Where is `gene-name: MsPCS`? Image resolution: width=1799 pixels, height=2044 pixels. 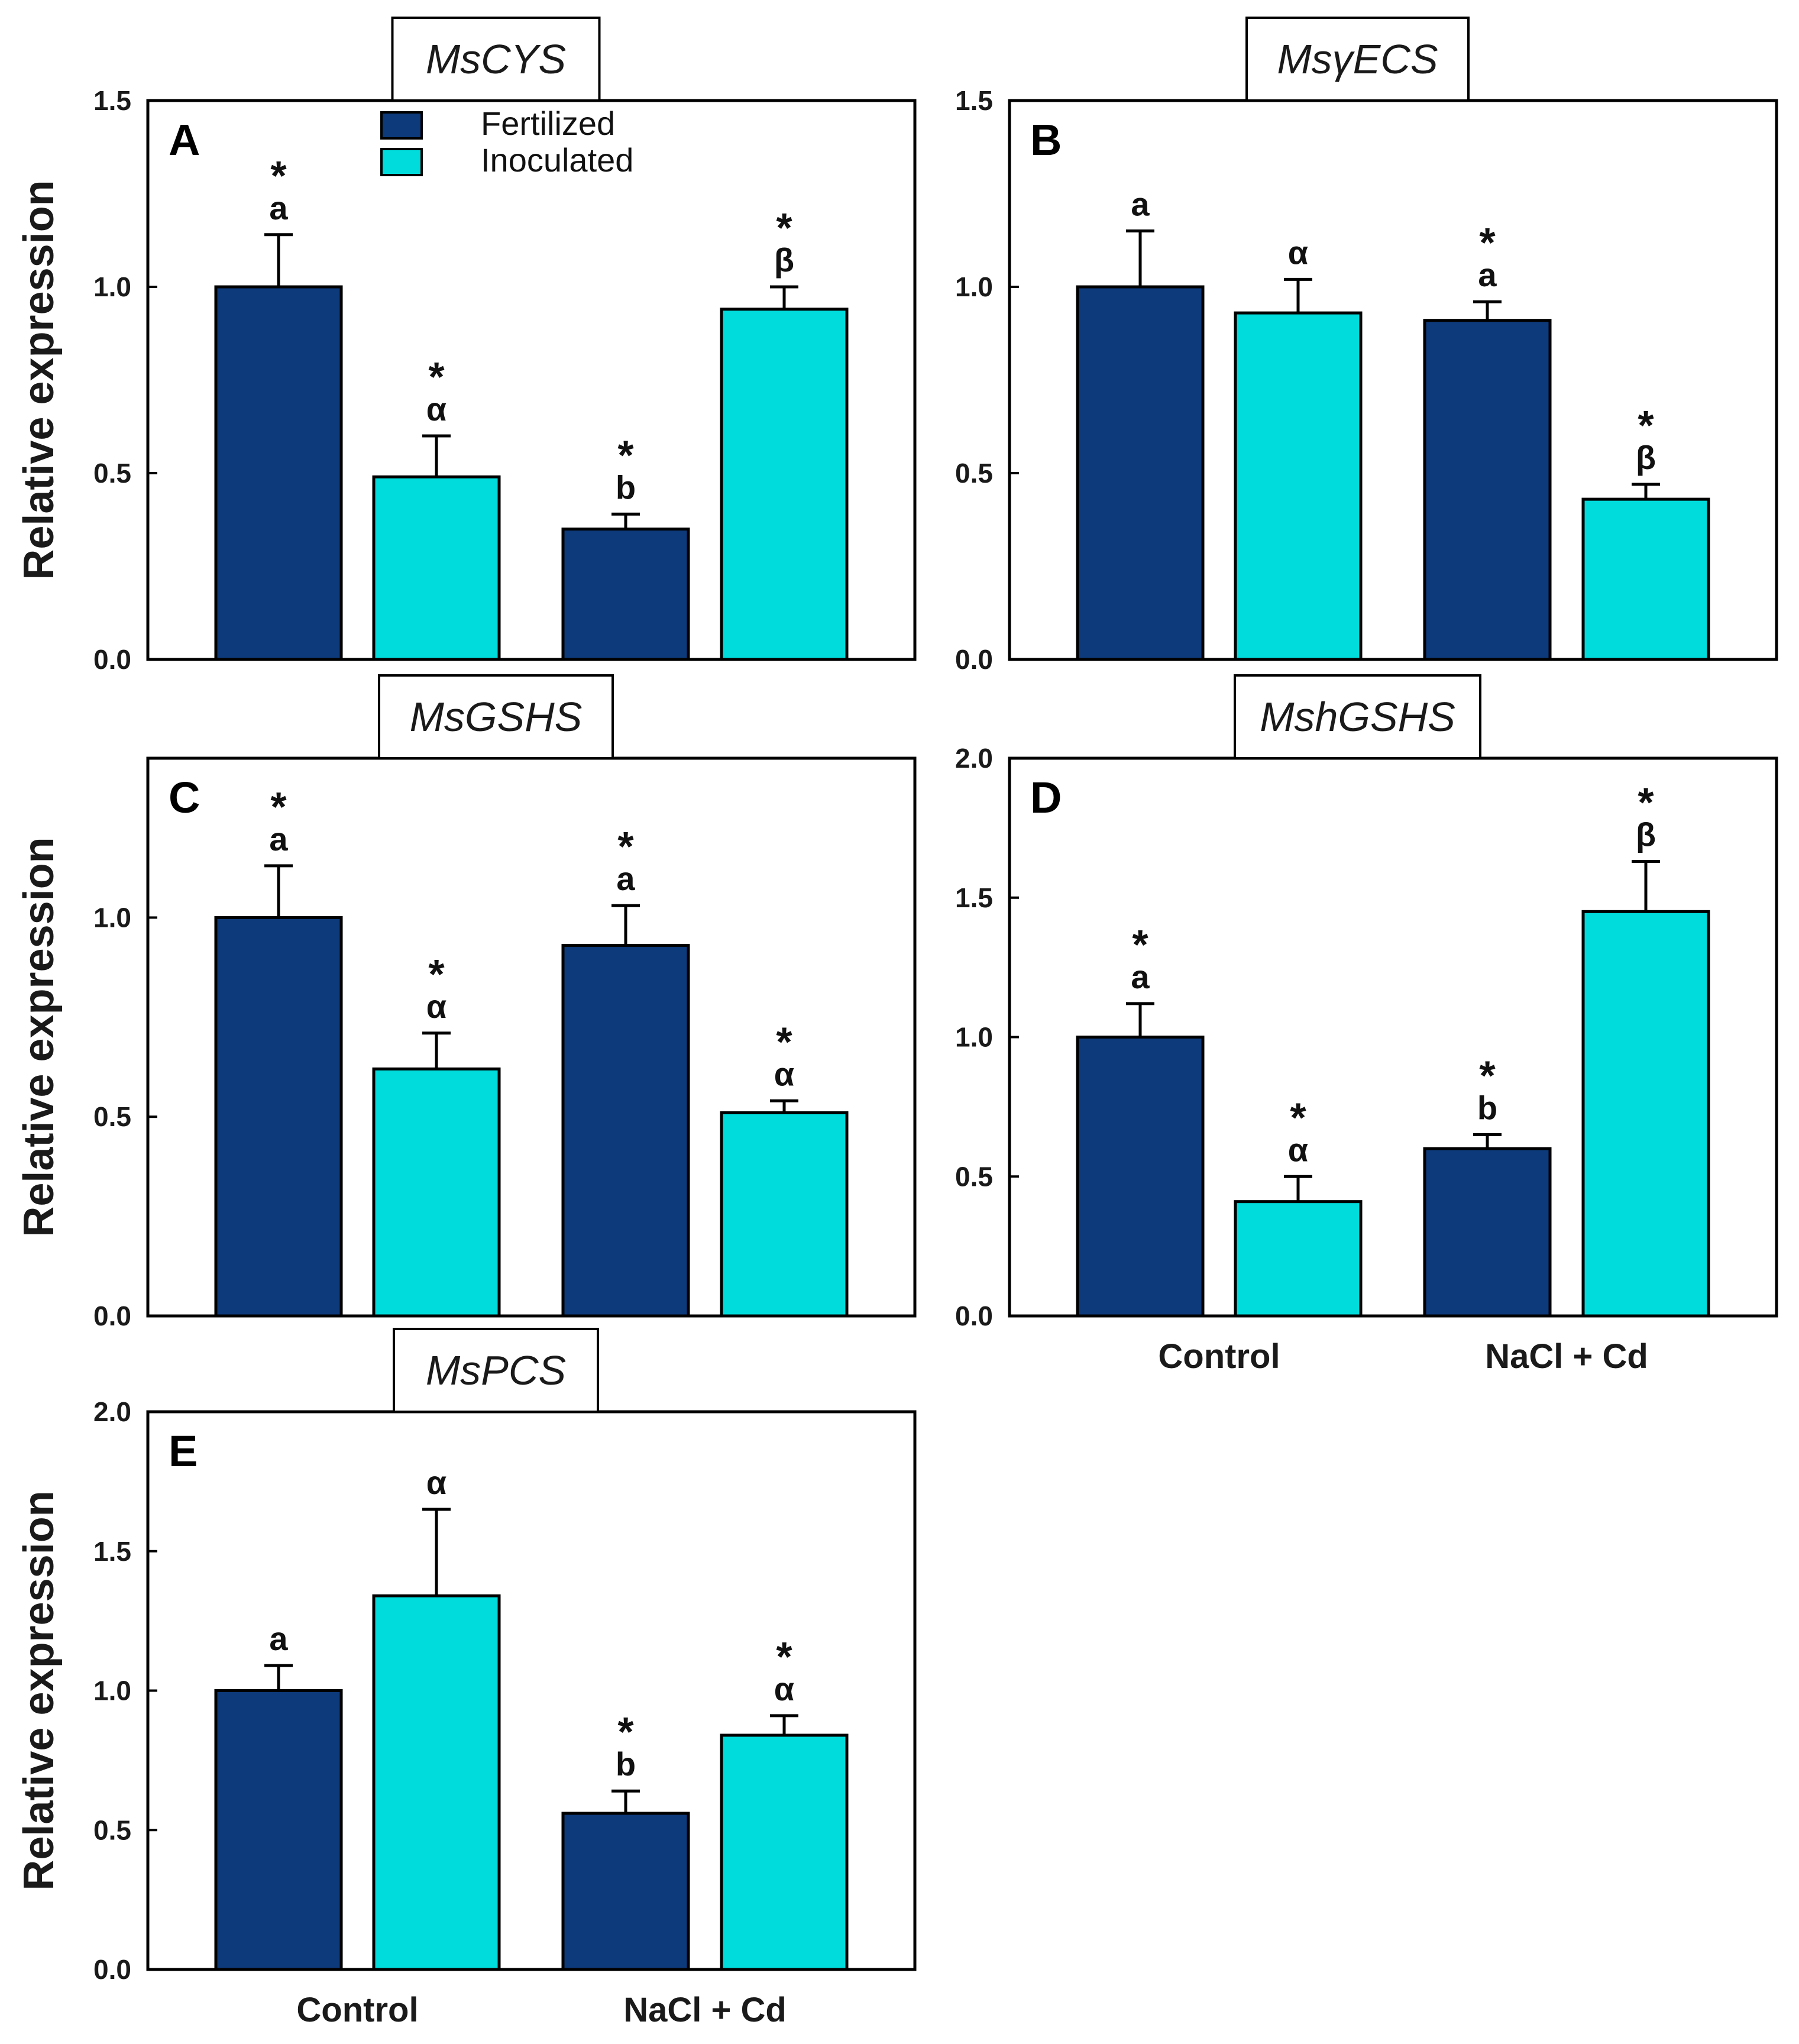
gene-name: MsPCS is located at coordinates (496, 1370).